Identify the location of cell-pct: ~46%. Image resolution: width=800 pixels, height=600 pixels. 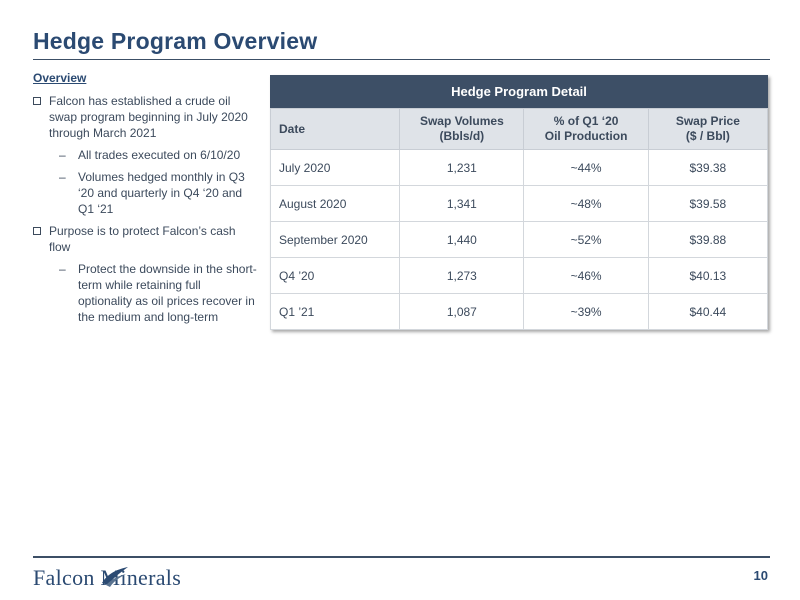
(586, 275).